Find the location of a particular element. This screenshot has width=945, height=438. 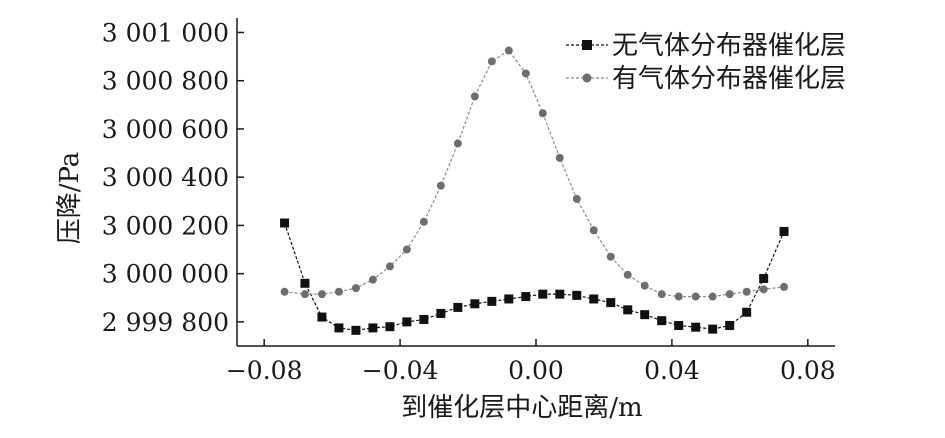

y-tick-label: 2 999 800 is located at coordinates (165, 322).